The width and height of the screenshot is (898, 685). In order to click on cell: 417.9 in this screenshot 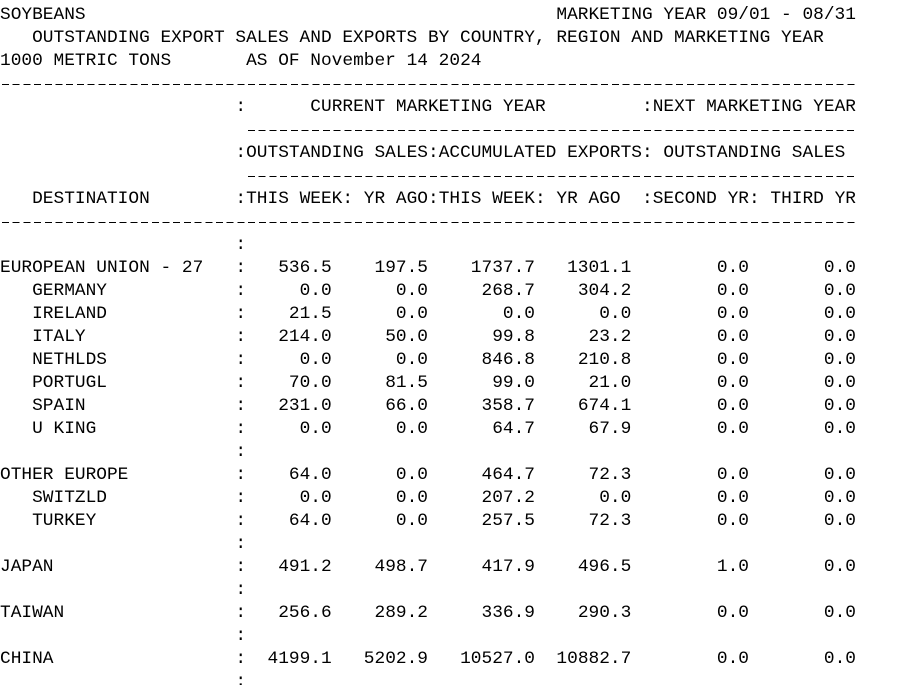, I will do `click(508, 566)`.